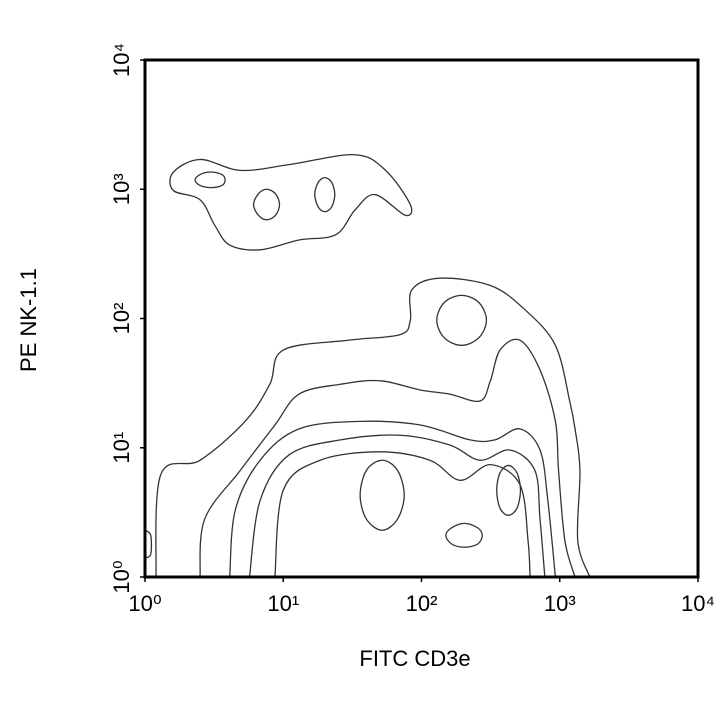  I want to click on y-tick-label: 10³, so click(121, 189).